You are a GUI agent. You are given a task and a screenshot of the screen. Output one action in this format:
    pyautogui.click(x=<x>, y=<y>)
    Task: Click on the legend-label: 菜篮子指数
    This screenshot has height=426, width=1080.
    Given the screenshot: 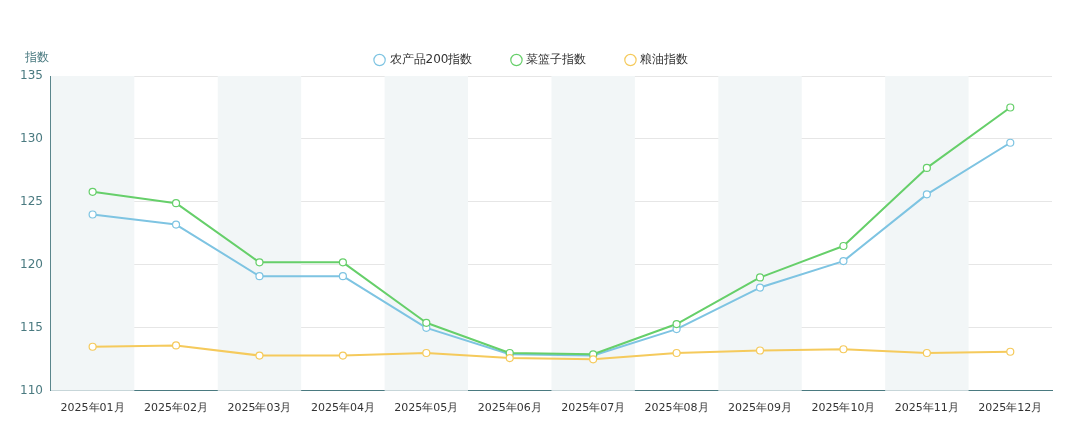 What is the action you would take?
    pyautogui.click(x=556, y=59)
    